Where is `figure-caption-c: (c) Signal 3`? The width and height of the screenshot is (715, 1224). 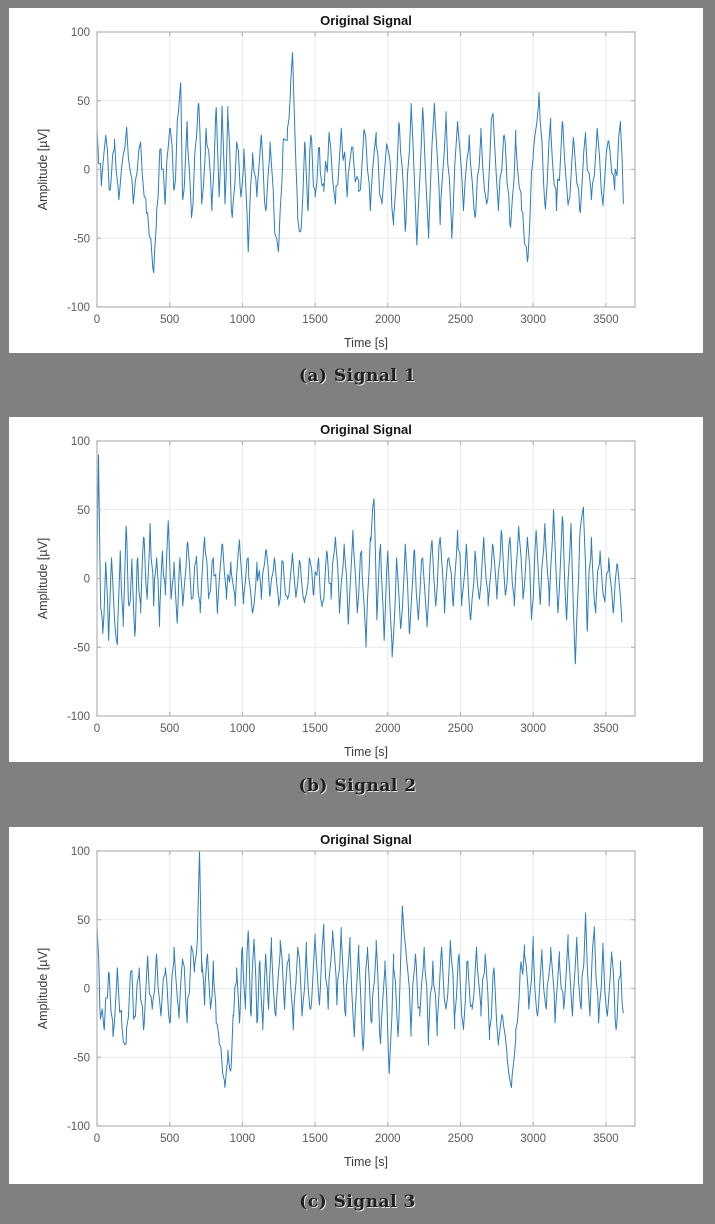 figure-caption-c: (c) Signal 3 is located at coordinates (357, 1202).